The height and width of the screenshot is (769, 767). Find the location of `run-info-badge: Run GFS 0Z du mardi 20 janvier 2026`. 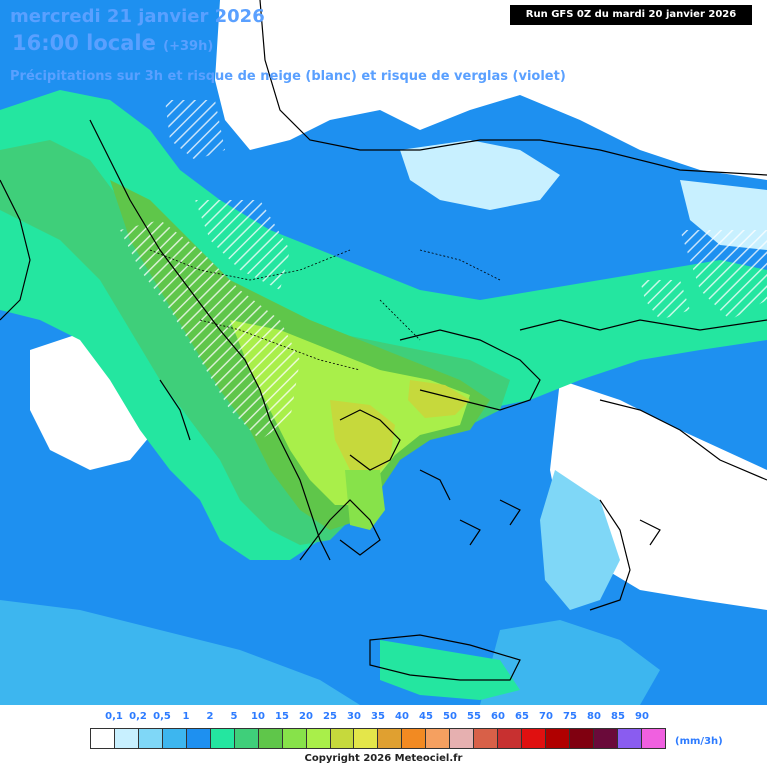

run-info-badge: Run GFS 0Z du mardi 20 janvier 2026 is located at coordinates (631, 15).